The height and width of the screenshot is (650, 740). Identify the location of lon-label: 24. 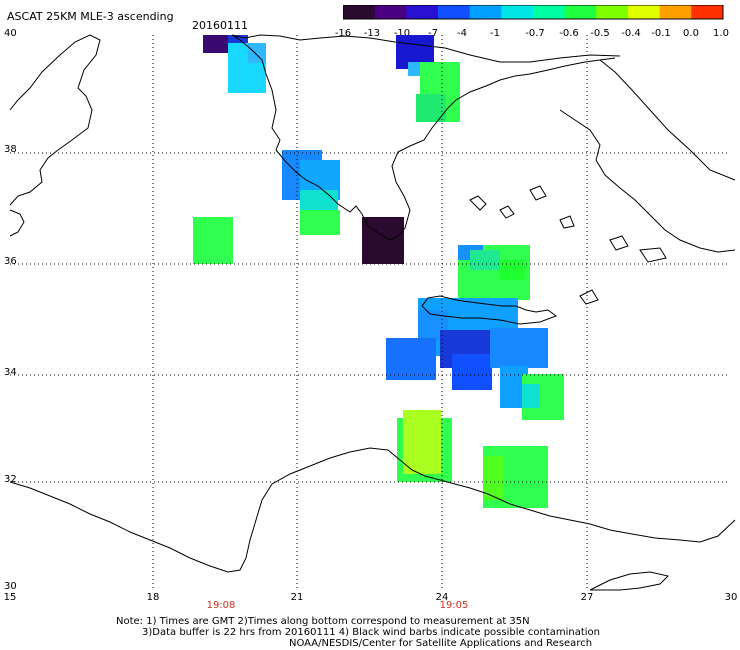
(442, 597).